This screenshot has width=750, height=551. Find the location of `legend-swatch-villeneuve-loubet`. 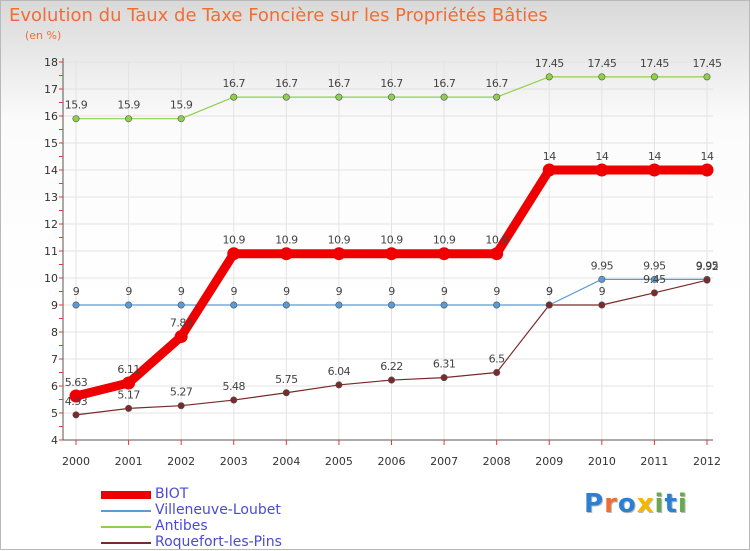

legend-swatch-villeneuve-loubet is located at coordinates (126, 511).